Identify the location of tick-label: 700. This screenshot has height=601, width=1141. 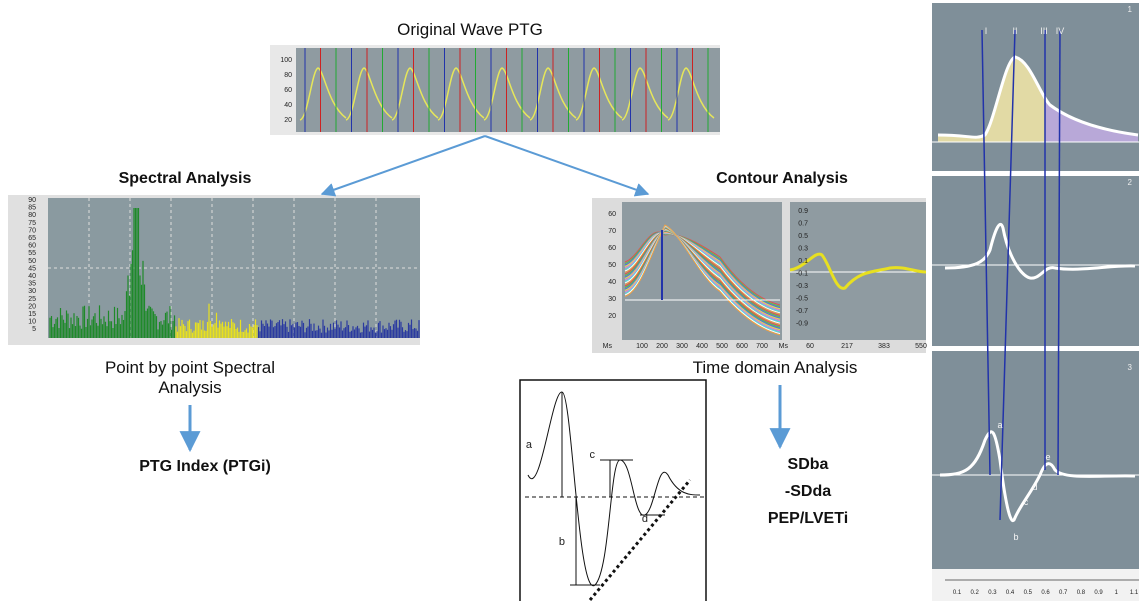
(762, 346).